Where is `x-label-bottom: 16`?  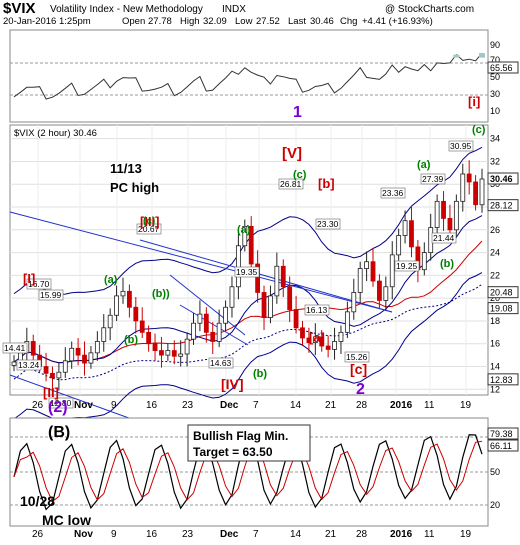
x-label-bottom: 16 is located at coordinates (152, 534).